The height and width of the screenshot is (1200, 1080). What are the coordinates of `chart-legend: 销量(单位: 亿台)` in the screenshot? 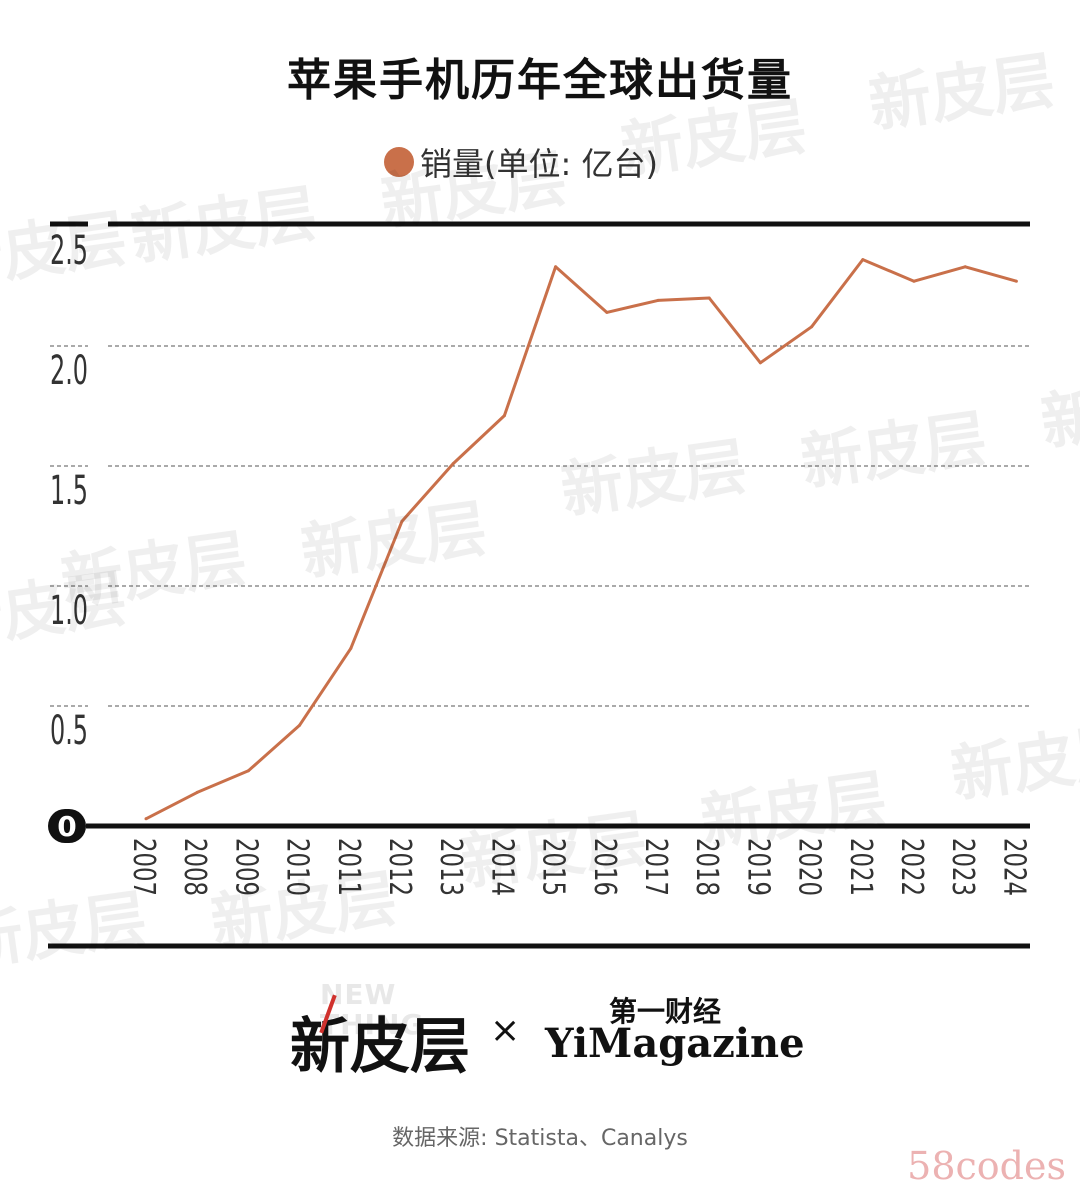 It's located at (521, 162).